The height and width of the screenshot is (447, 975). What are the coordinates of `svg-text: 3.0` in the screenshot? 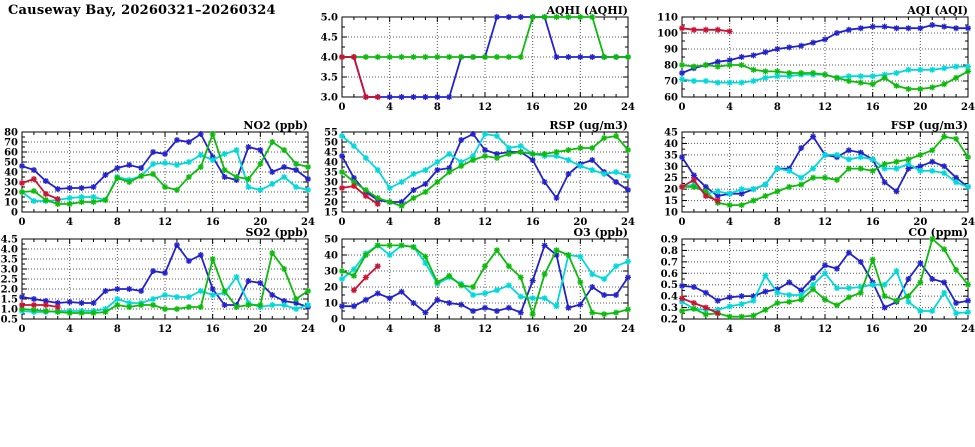 It's located at (329, 98).